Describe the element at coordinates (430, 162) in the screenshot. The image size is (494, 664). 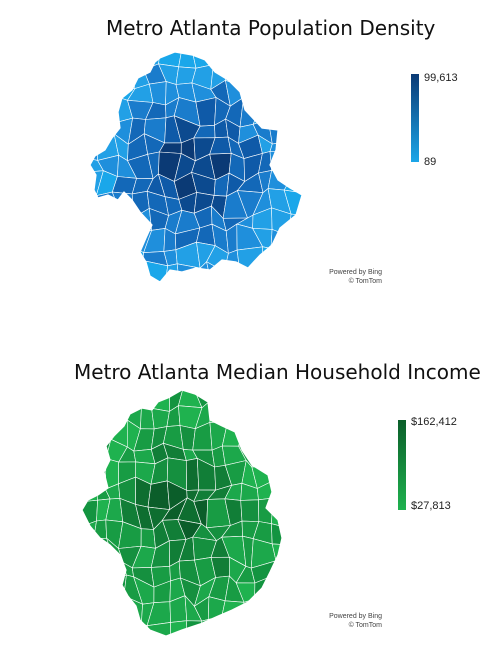
I see `legend-min-label: 89` at that location.